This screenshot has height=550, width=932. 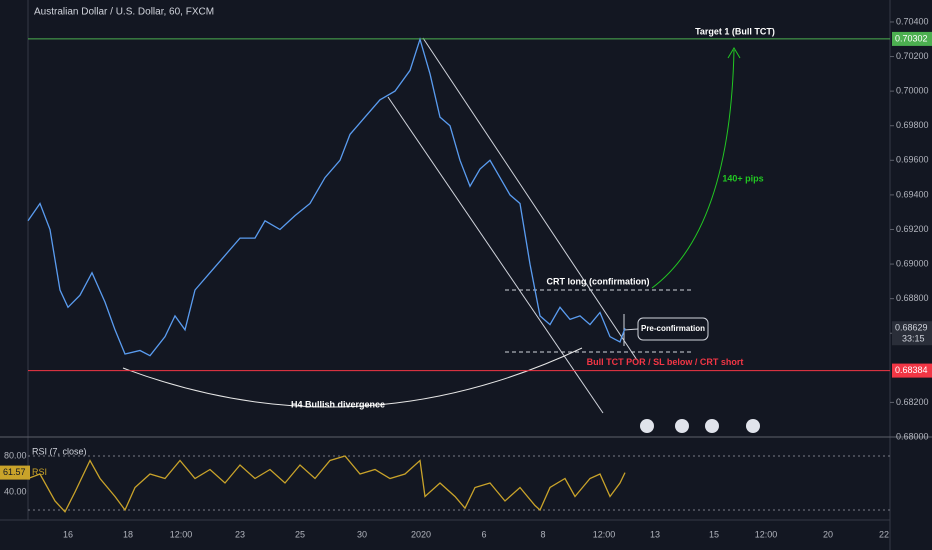 What do you see at coordinates (421, 534) in the screenshot?
I see `x-tick-label: 2020` at bounding box center [421, 534].